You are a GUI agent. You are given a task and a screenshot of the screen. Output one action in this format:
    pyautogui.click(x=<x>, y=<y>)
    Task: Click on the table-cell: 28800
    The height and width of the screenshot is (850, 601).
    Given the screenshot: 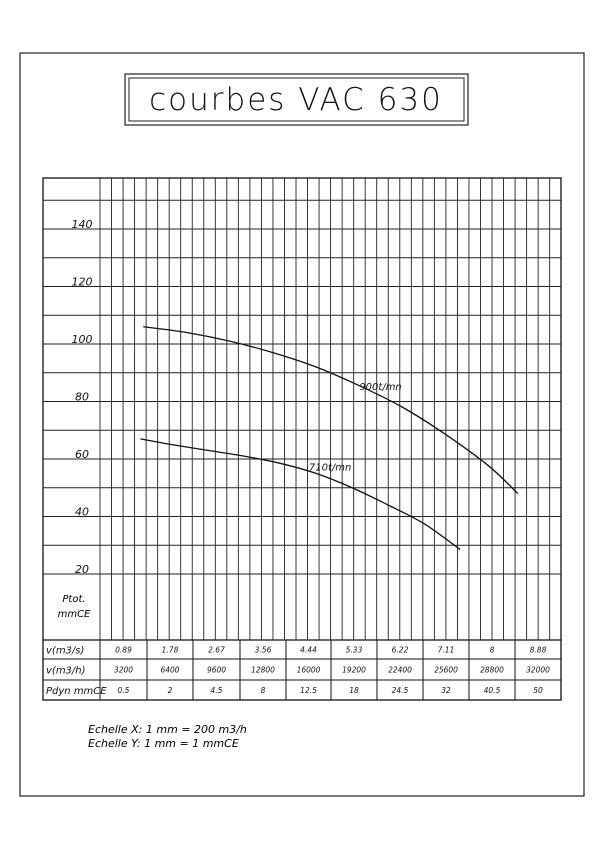 What is the action you would take?
    pyautogui.click(x=492, y=670)
    